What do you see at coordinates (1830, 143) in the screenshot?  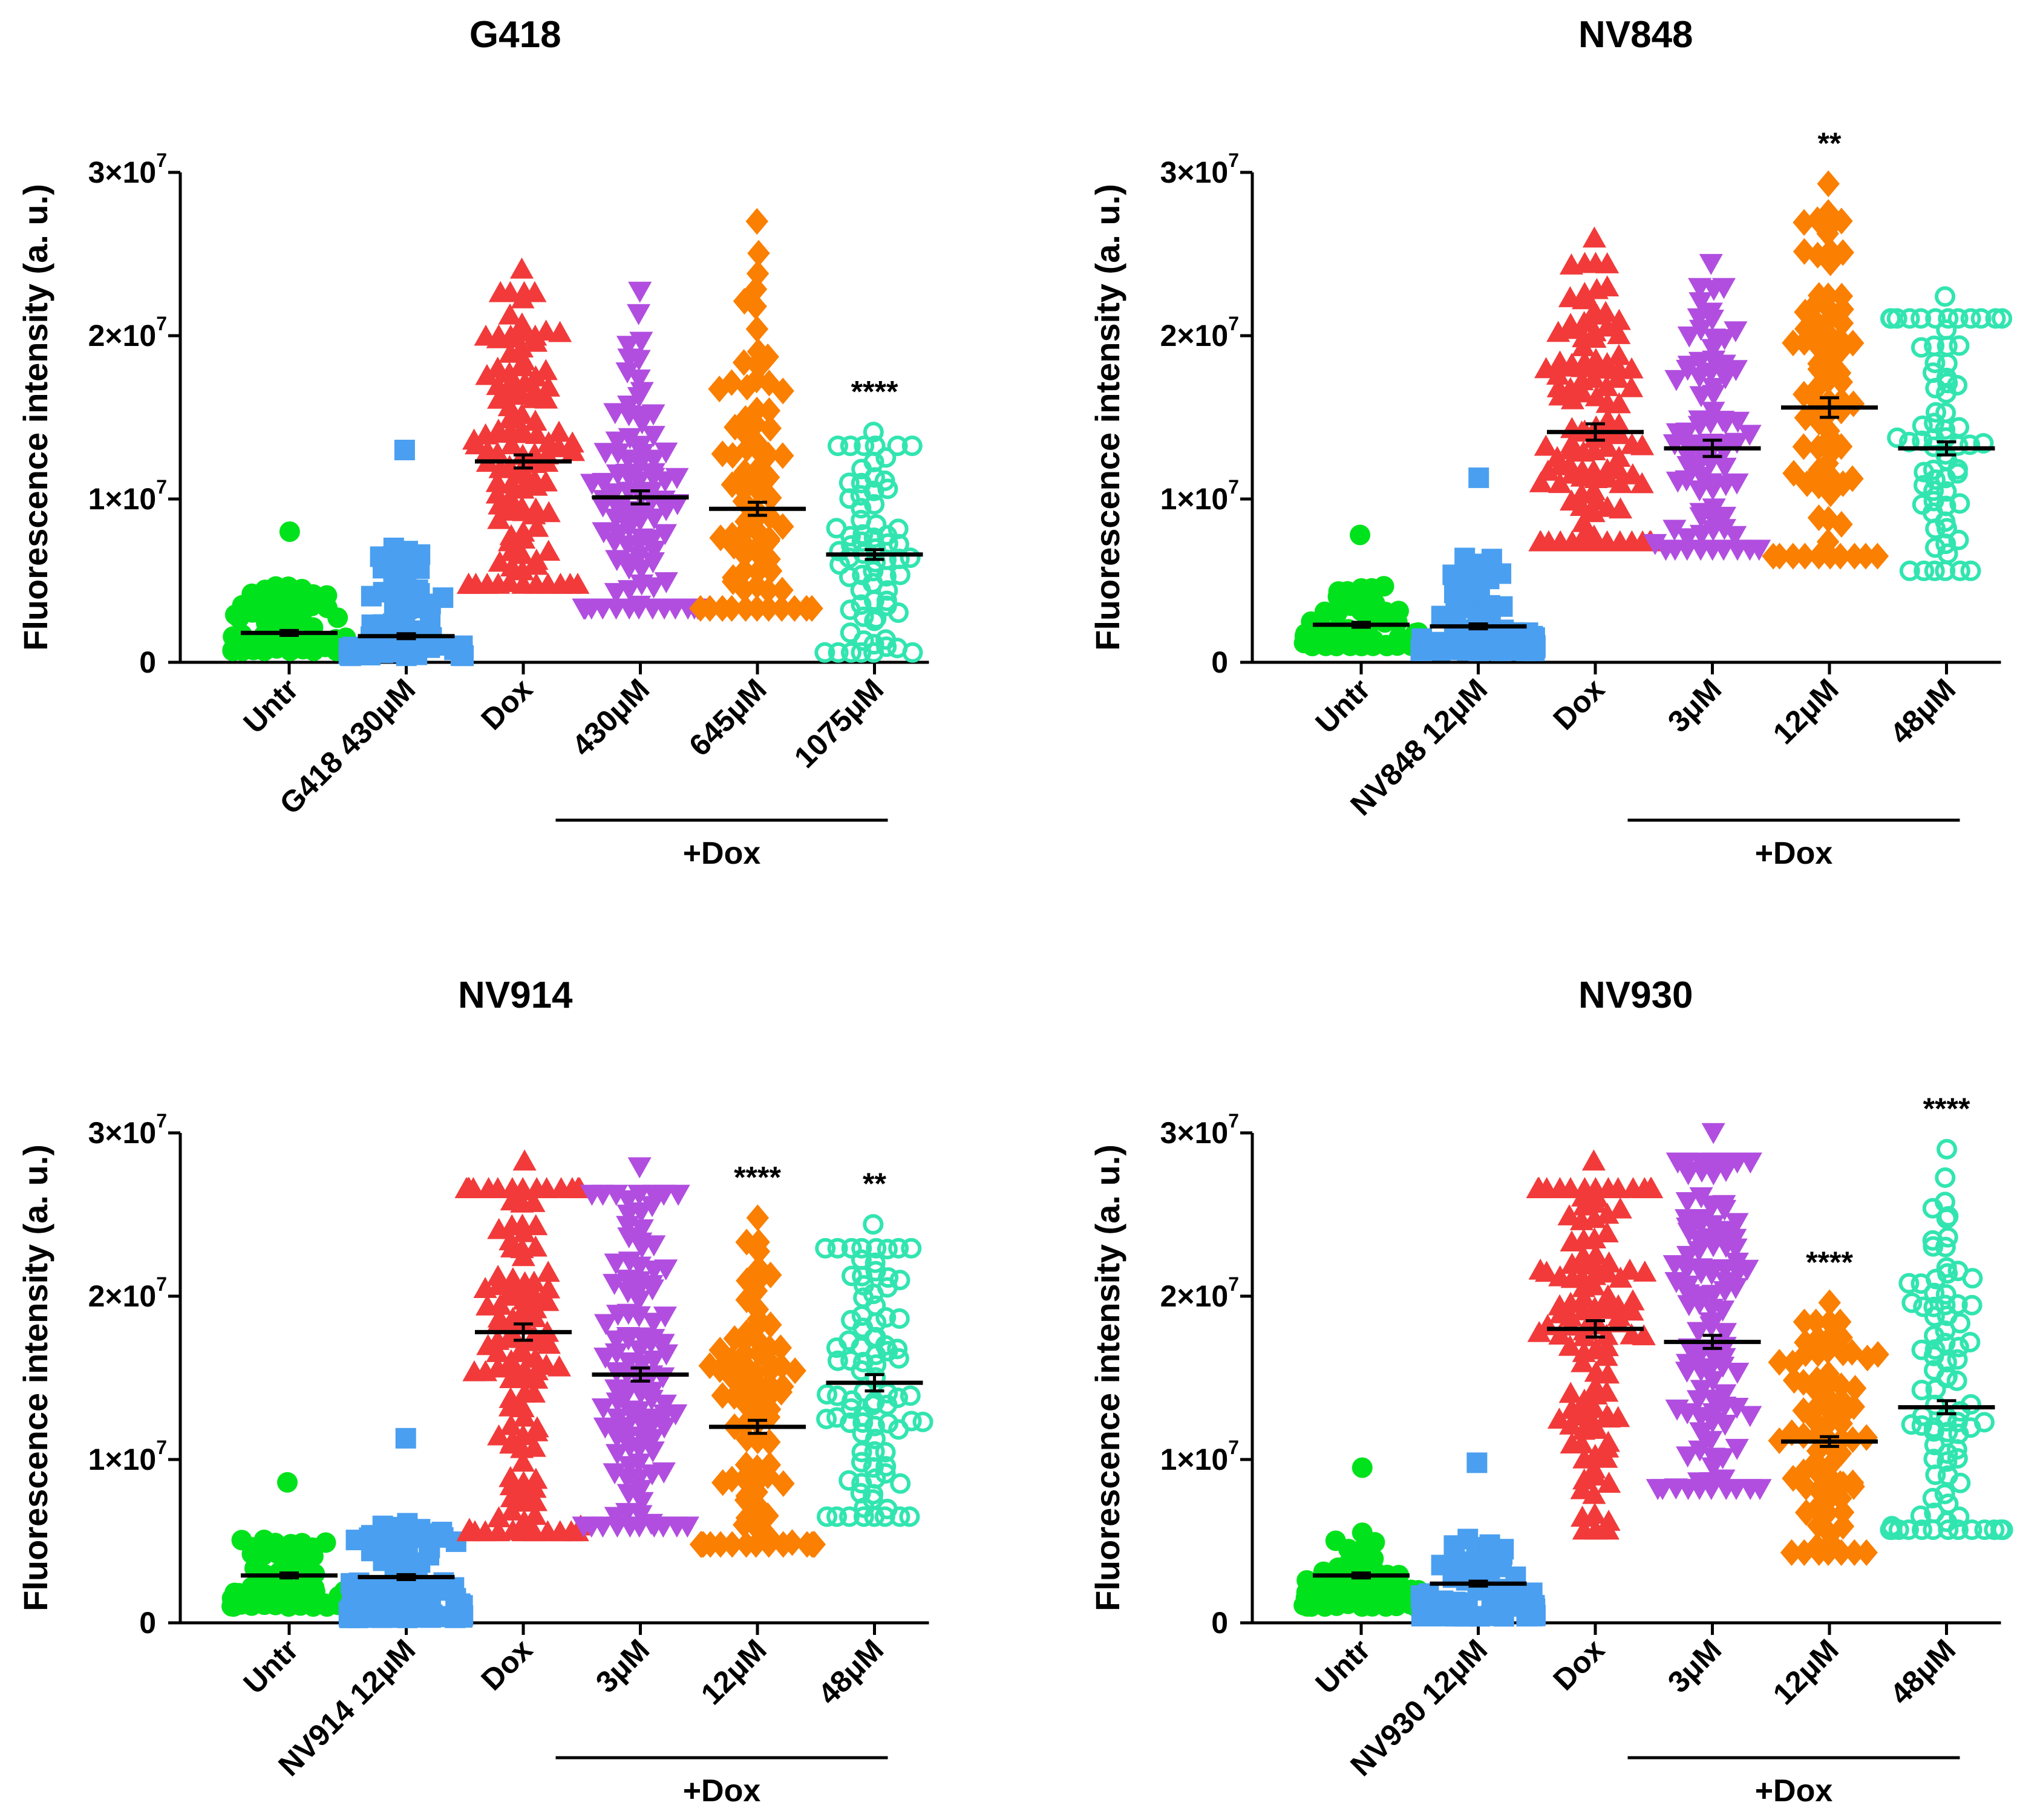 I see `significance-label: **` at bounding box center [1830, 143].